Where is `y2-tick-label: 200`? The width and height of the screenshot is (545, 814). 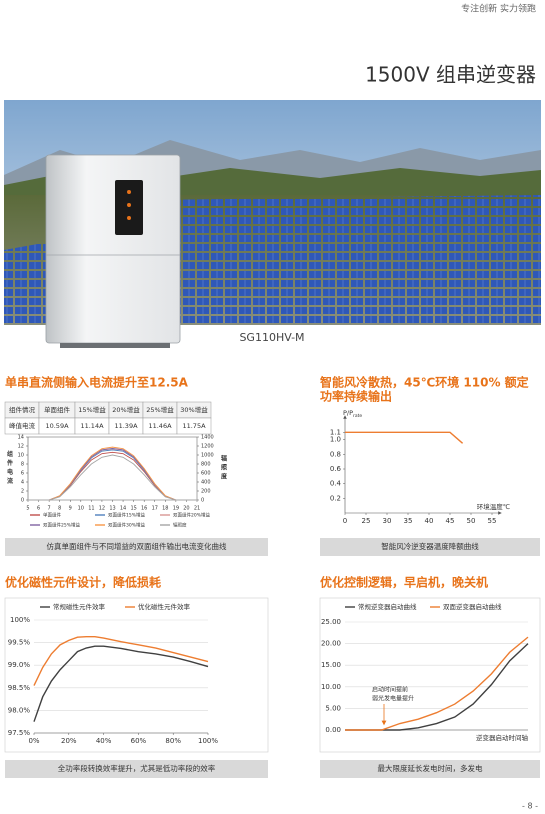
y2-tick-label: 200 is located at coordinates (206, 492).